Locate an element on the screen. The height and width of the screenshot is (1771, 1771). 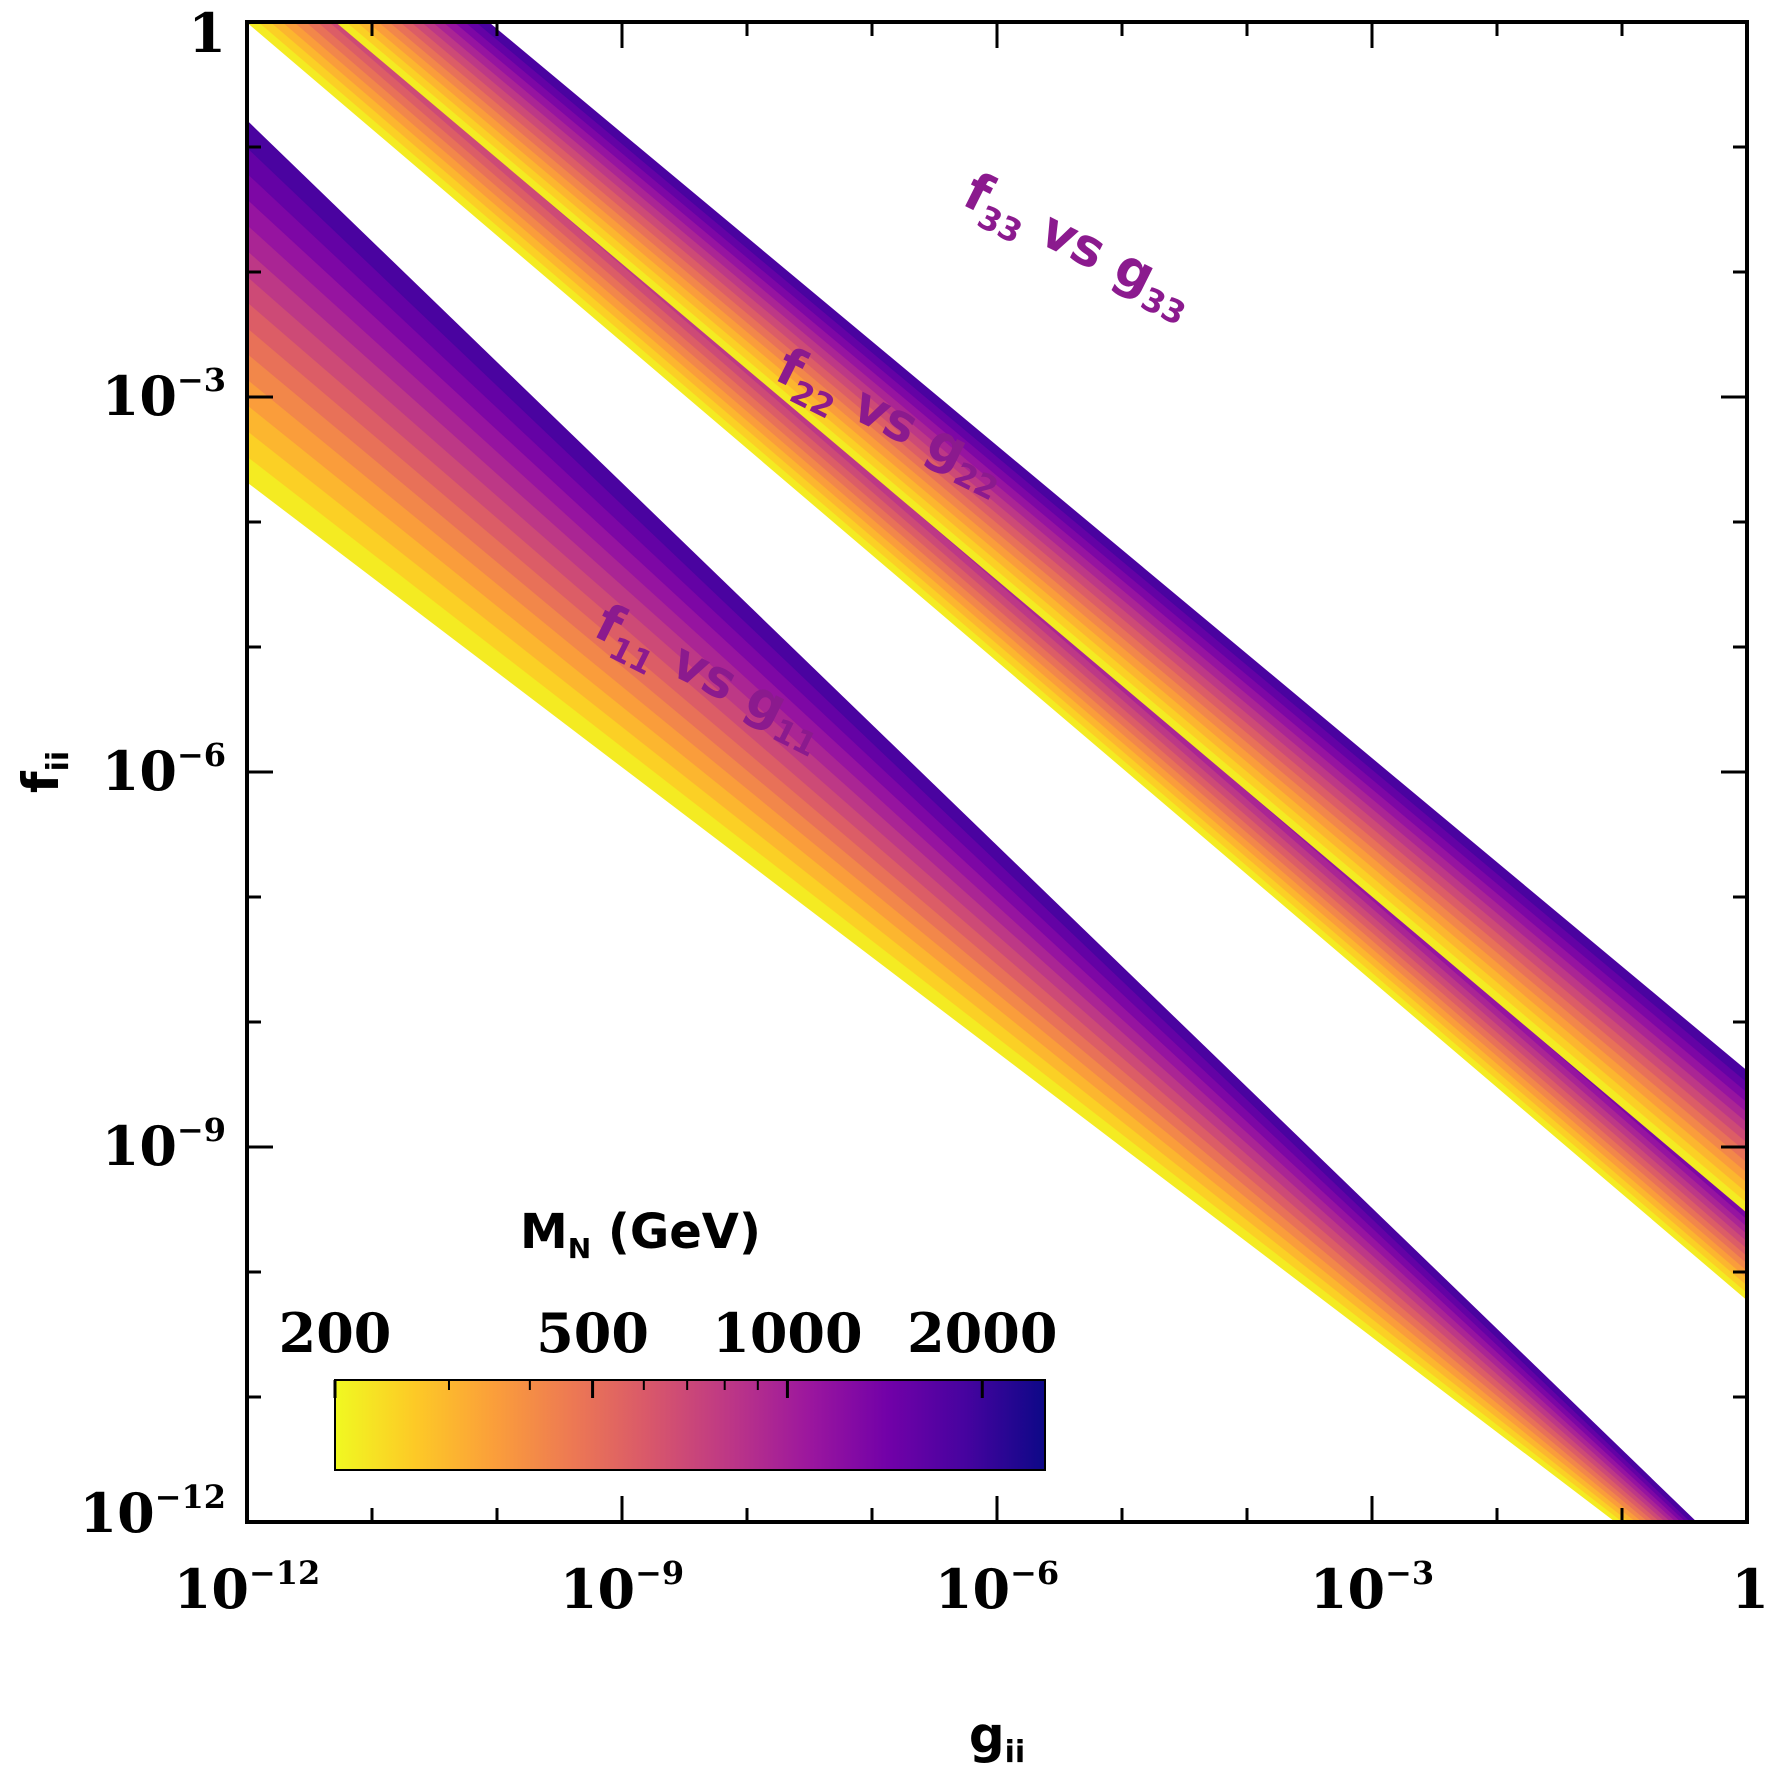
x-axis-title: gii is located at coordinates (997, 1738).